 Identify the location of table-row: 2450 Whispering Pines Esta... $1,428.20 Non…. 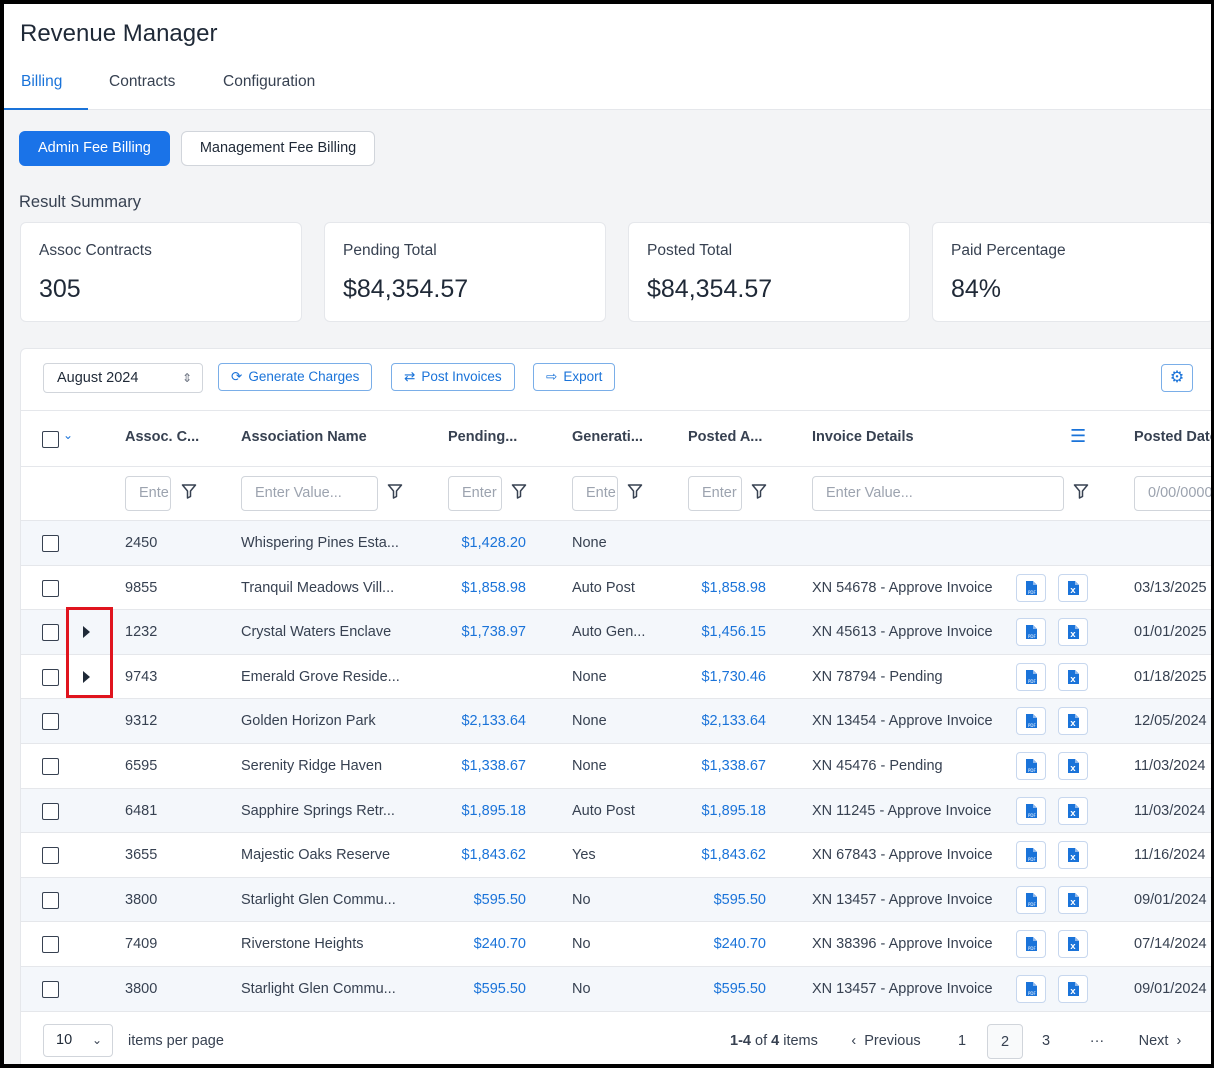
(616, 543).